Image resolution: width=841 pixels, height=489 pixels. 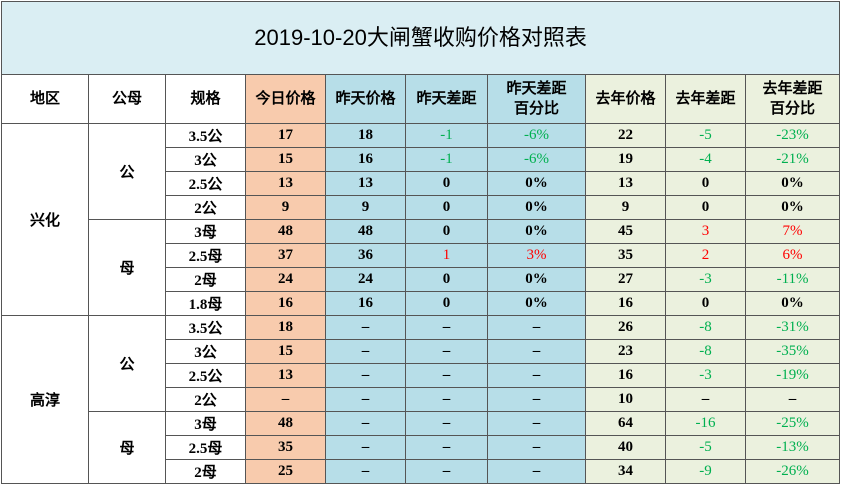 What do you see at coordinates (205, 99) in the screenshot?
I see `header-cell: 规格` at bounding box center [205, 99].